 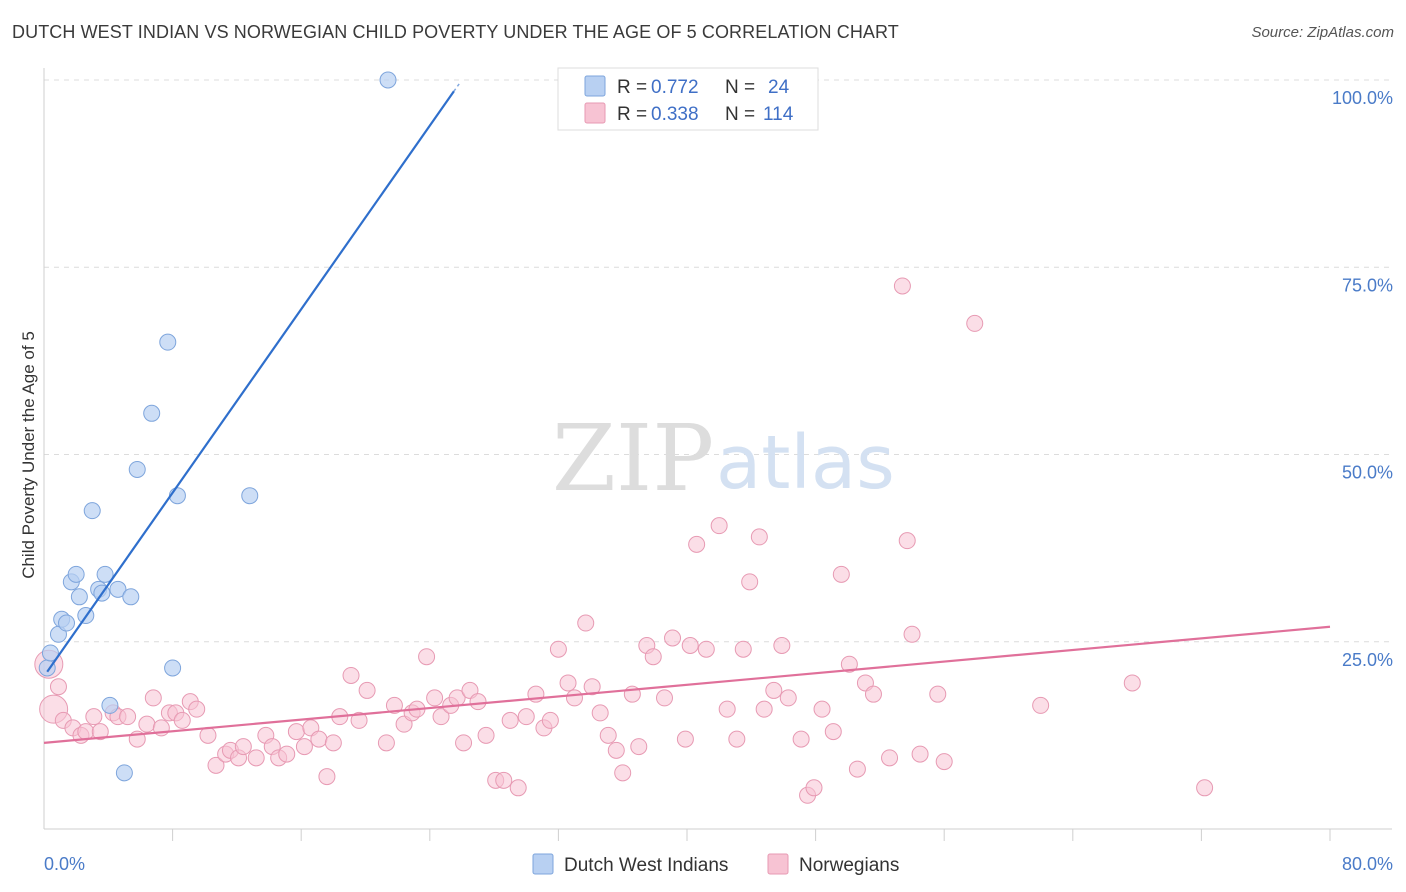 I want to click on legend-r-value-2: 0.338, so click(x=675, y=114).